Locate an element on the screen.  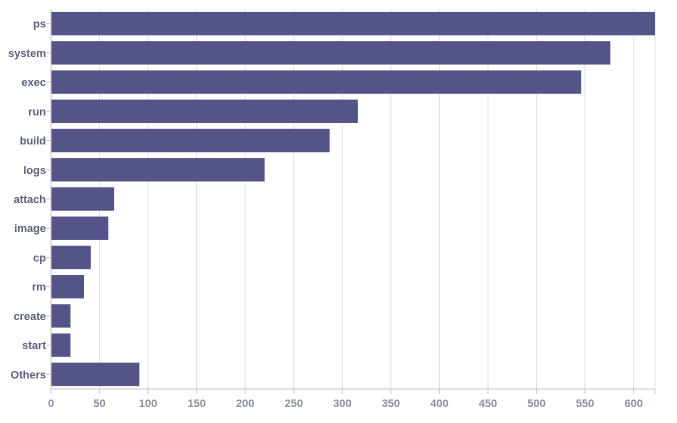
category-label-start: start is located at coordinates (34, 346).